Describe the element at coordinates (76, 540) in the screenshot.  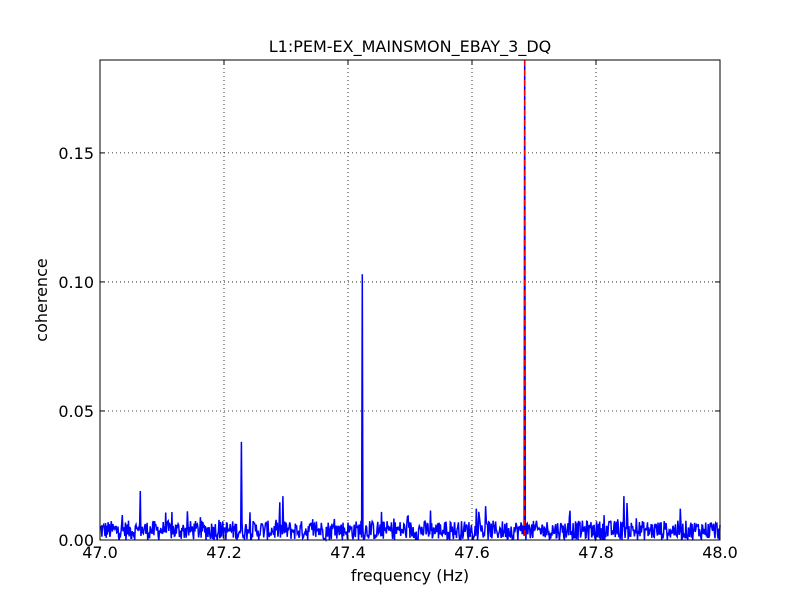
I see `y-tick-label: 0.00` at that location.